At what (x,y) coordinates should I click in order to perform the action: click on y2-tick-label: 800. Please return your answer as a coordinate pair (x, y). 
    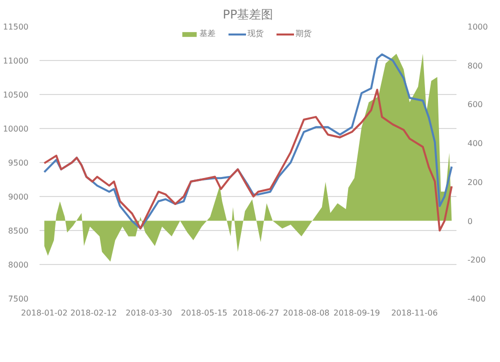
    Looking at the image, I should click on (475, 65).